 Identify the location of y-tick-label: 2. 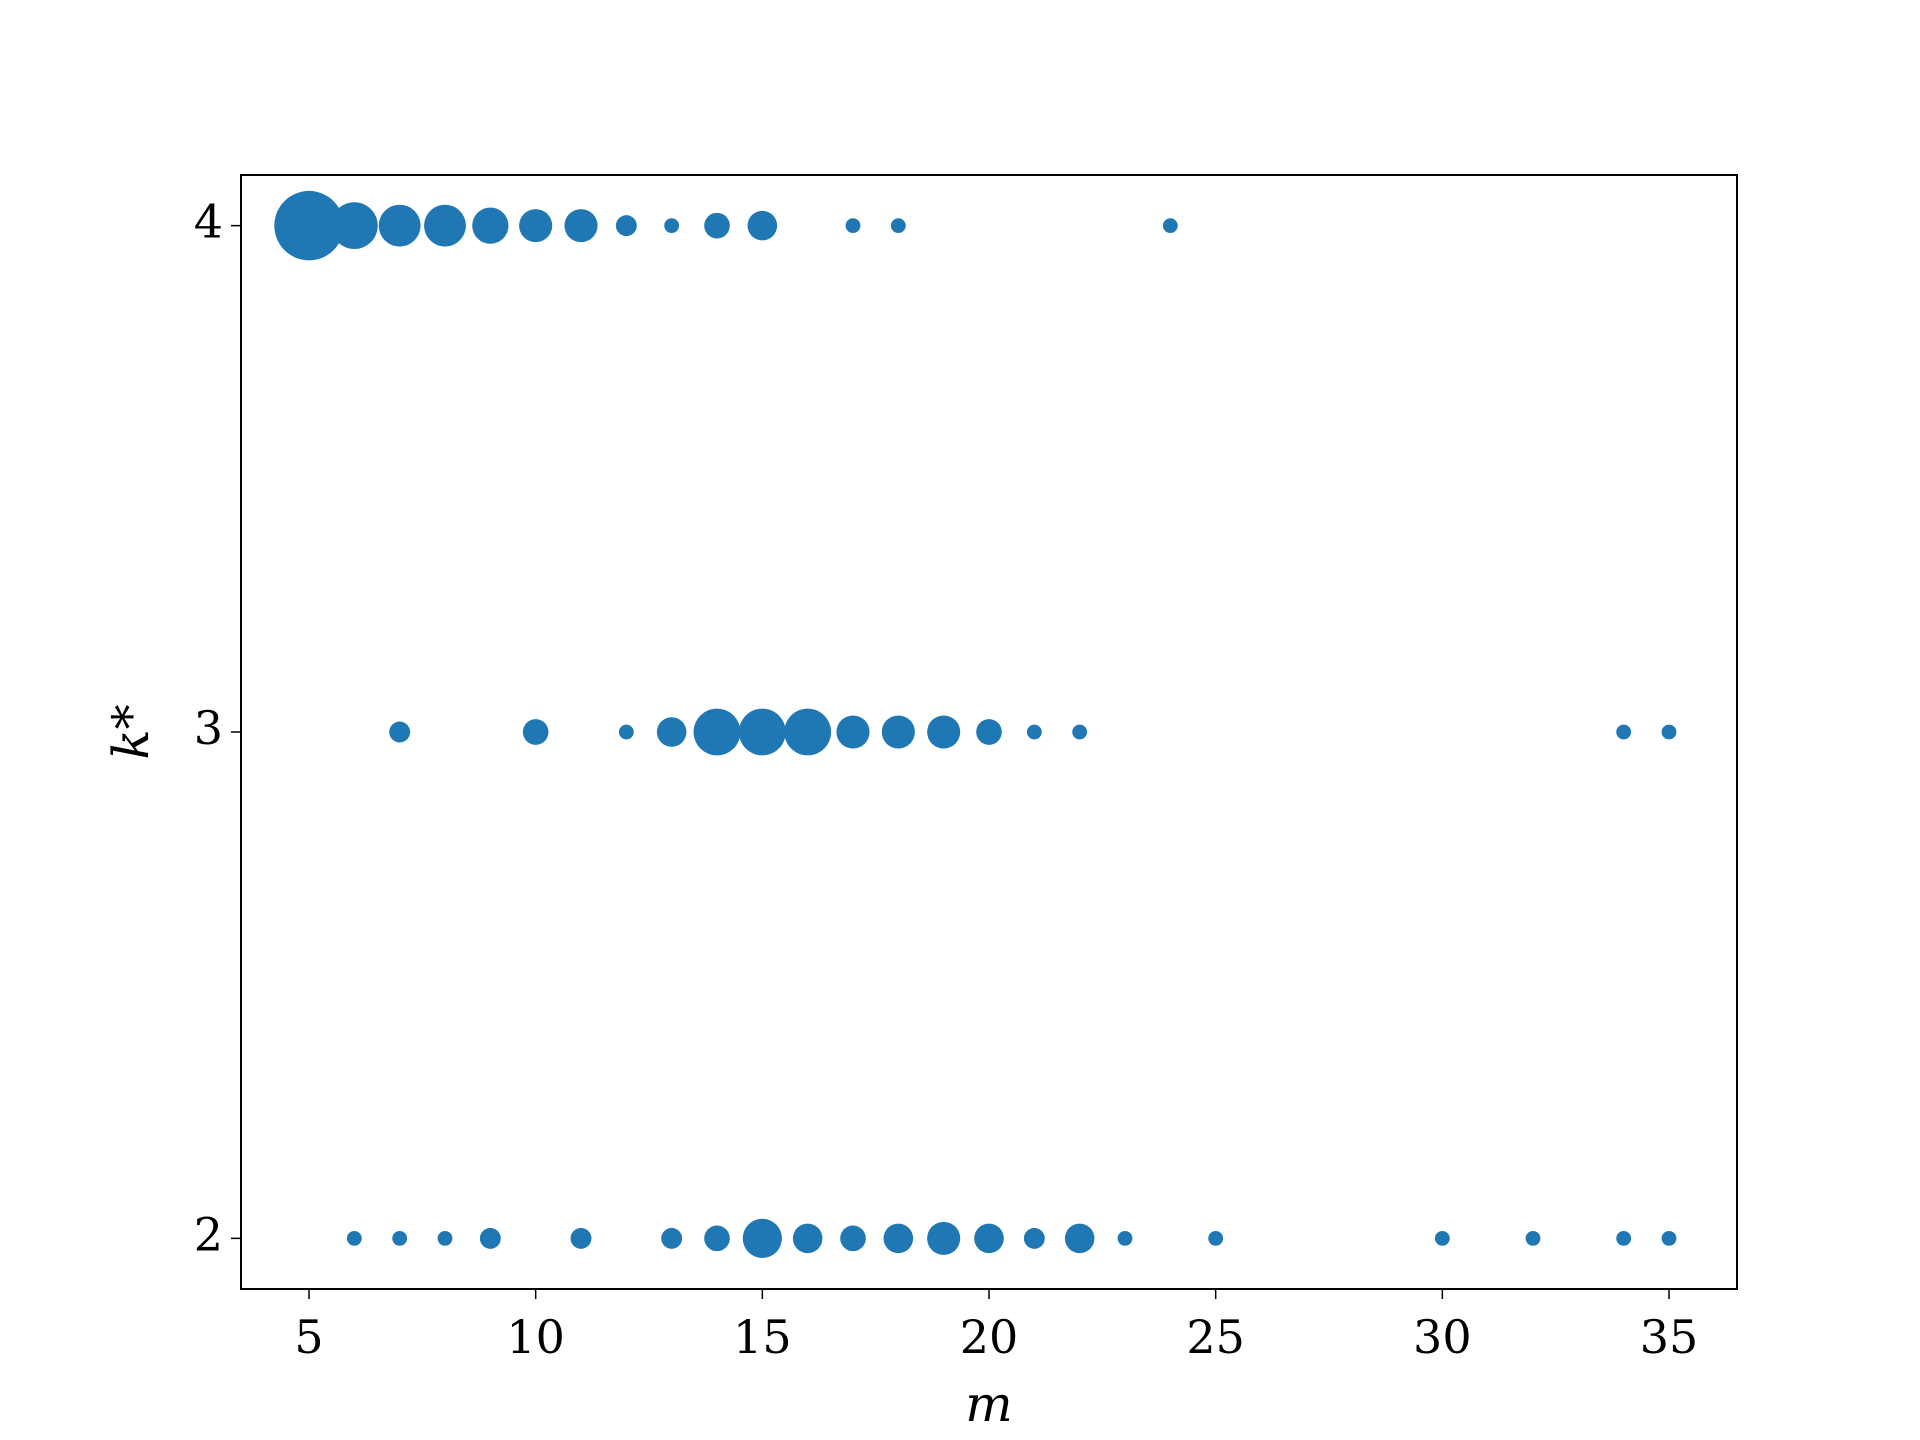
(208, 1234).